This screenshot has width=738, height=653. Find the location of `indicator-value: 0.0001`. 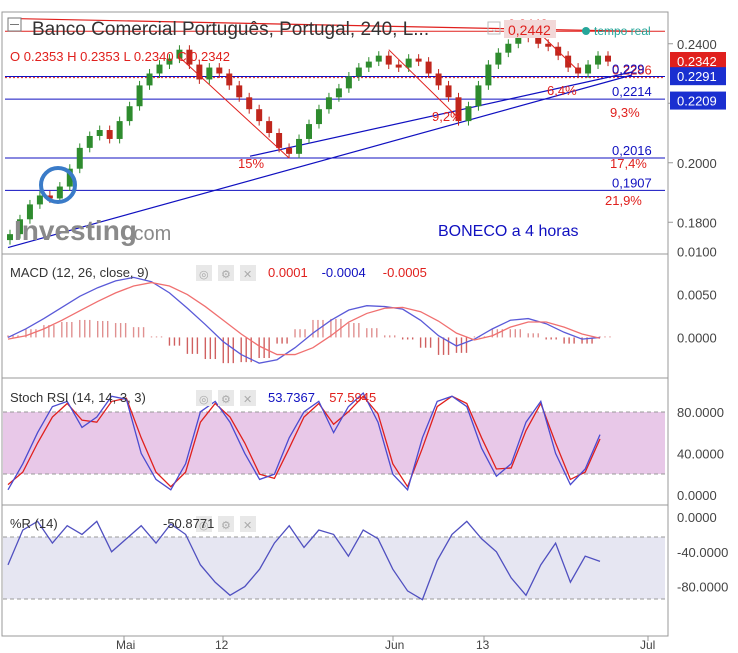

indicator-value: 0.0001 is located at coordinates (288, 272).